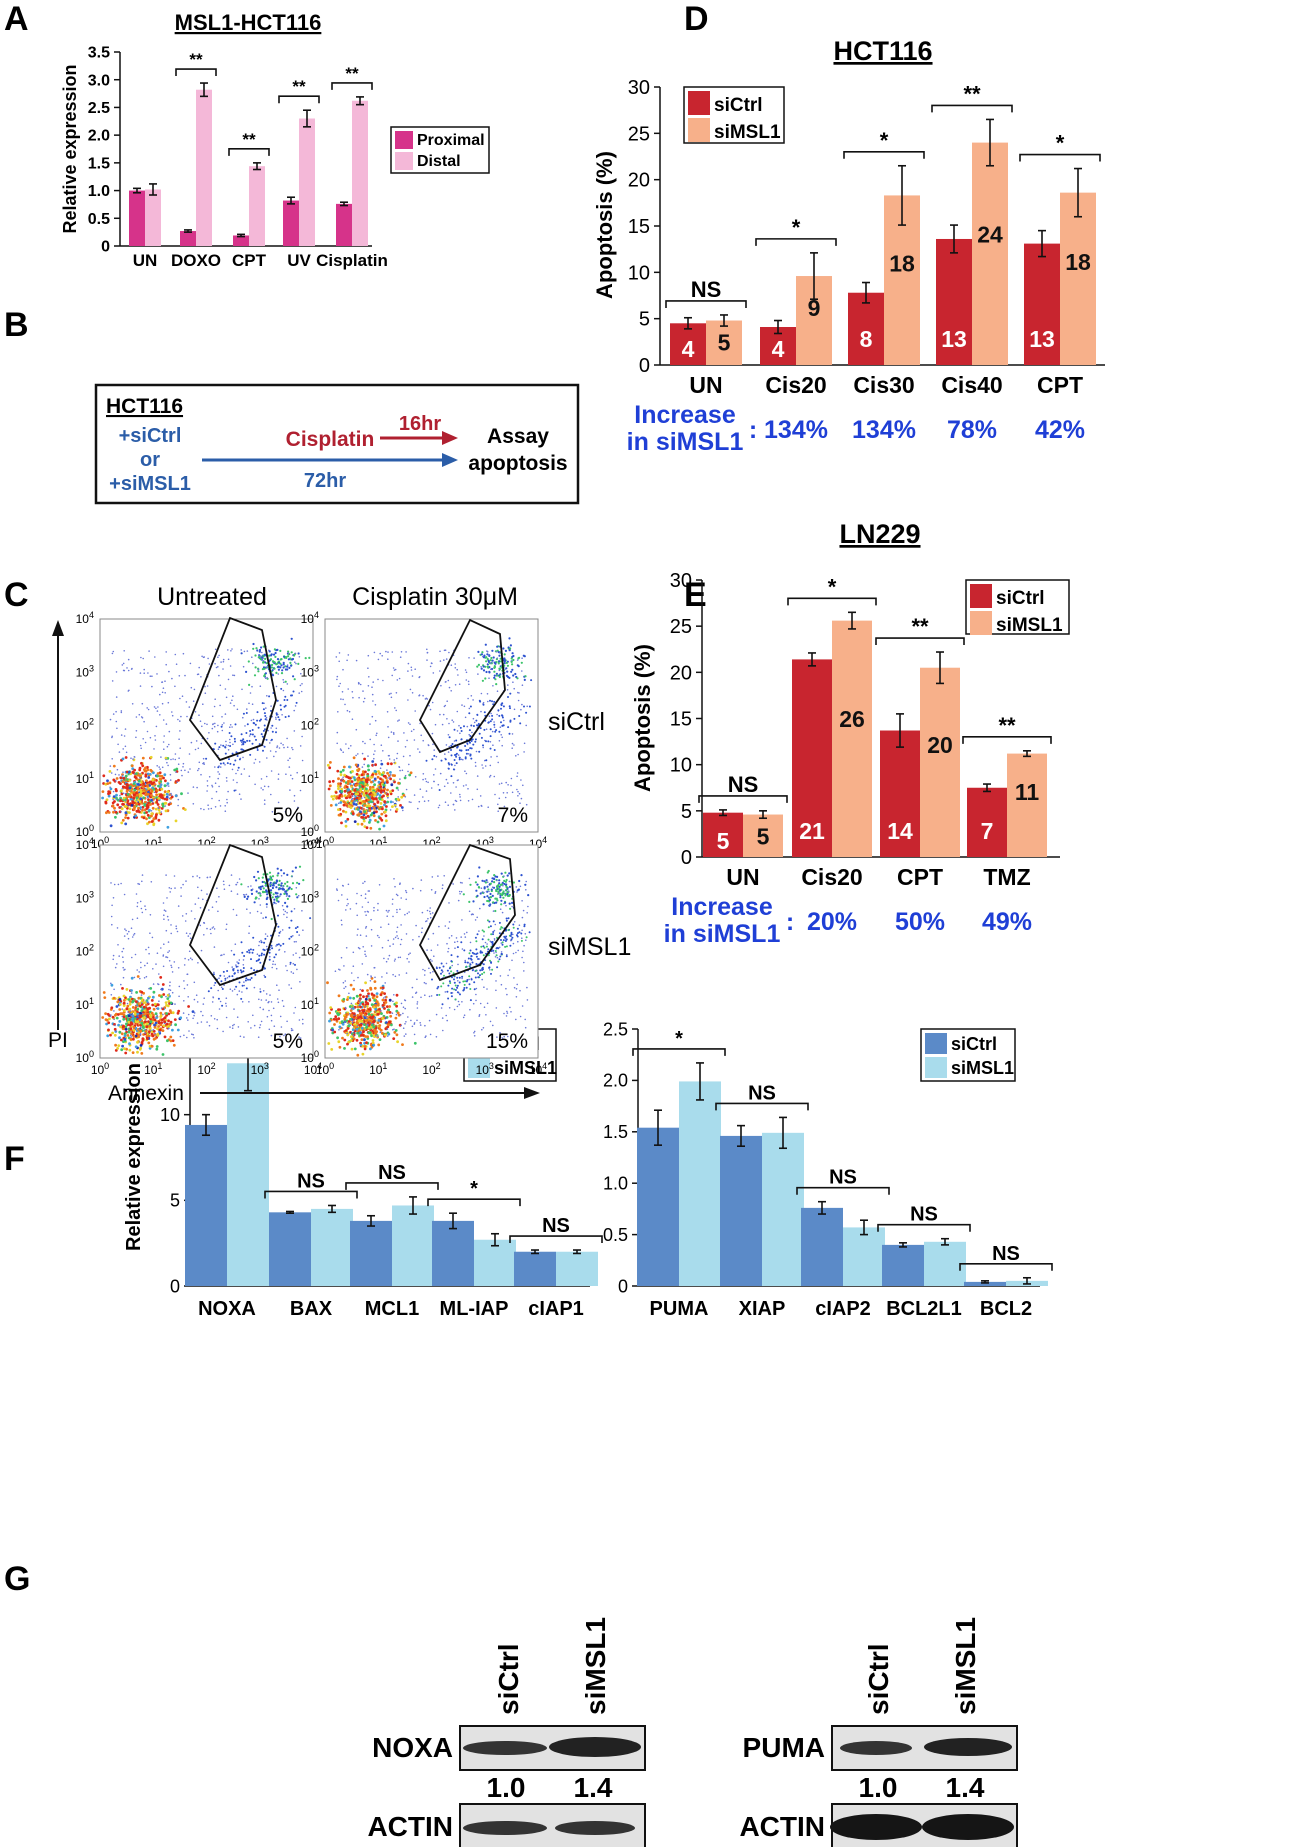 This screenshot has height=1847, width=1303. Describe the element at coordinates (812, 758) in the screenshot. I see `bar-sictrl` at that location.